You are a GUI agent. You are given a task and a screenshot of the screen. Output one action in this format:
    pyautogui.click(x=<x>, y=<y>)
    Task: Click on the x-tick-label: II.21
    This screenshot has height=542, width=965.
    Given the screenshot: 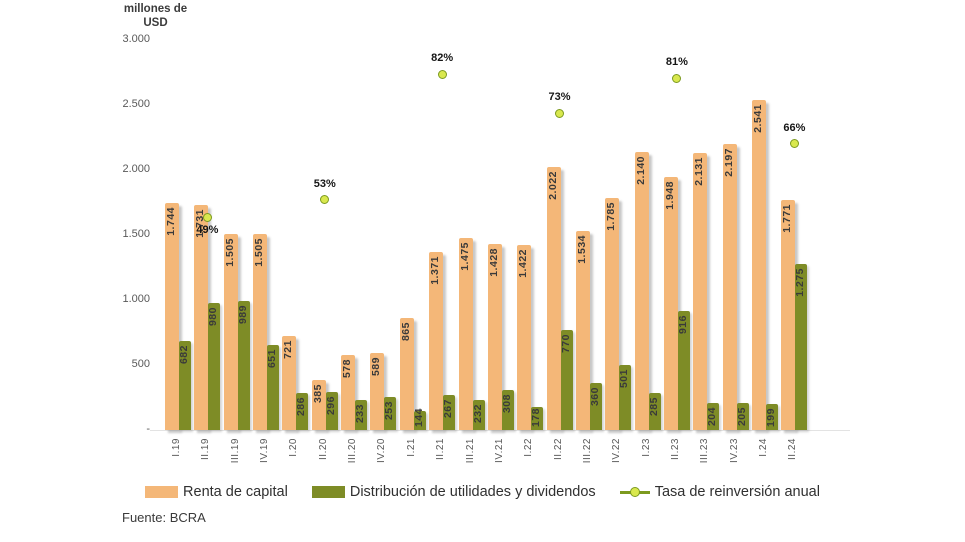 What is the action you would take?
    pyautogui.click(x=441, y=449)
    